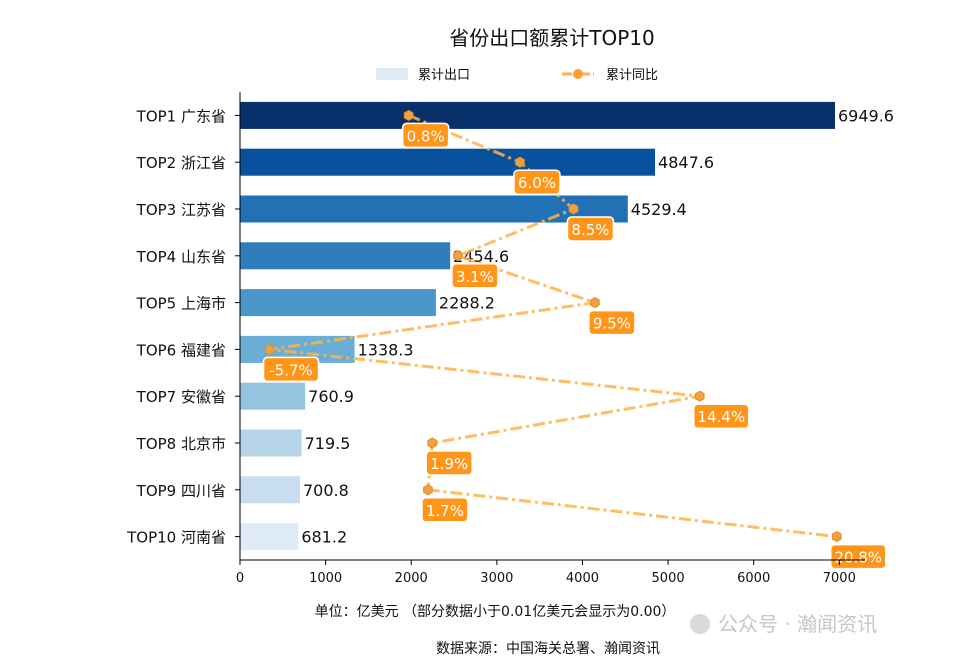  I want to click on bar-value-label: 2288.2, so click(467, 303).